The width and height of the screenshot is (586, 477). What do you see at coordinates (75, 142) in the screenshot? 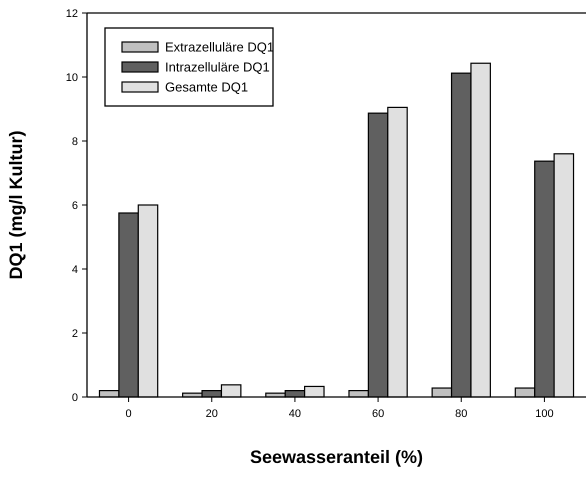
I see `y-tick-label: 8` at bounding box center [75, 142].